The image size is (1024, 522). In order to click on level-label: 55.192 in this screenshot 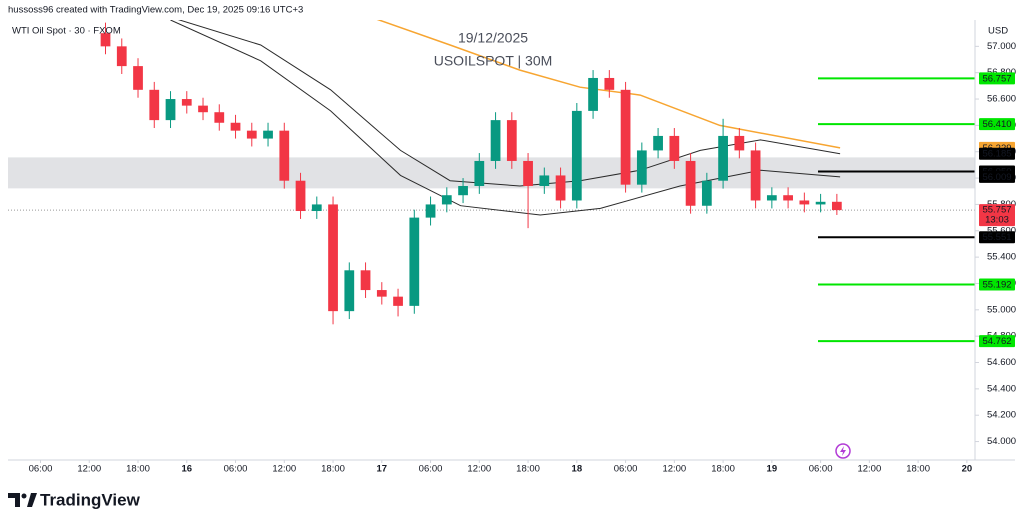, I will do `click(996, 285)`.